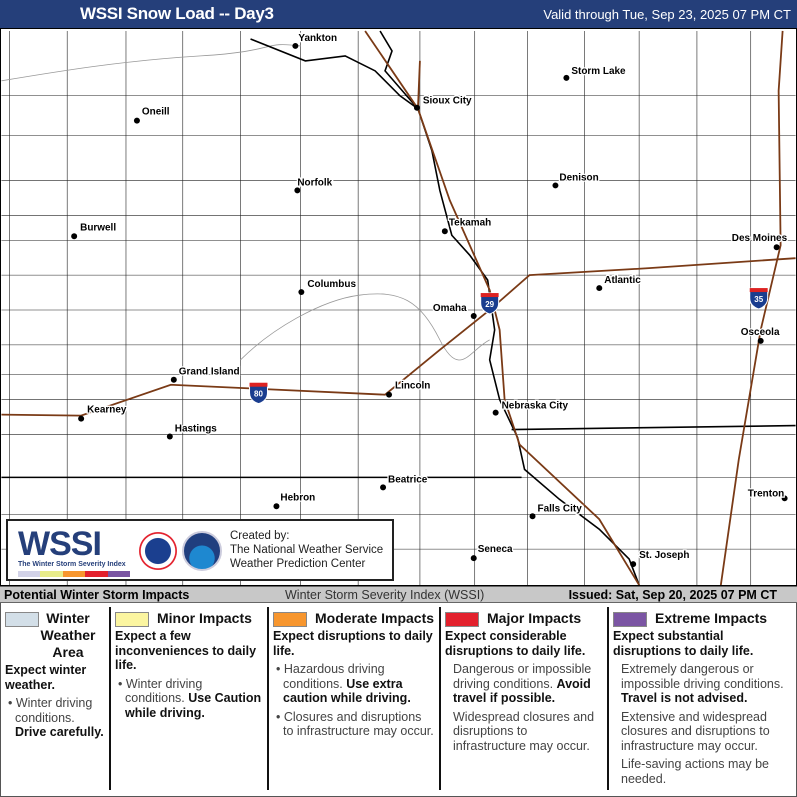 The width and height of the screenshot is (797, 797). Describe the element at coordinates (492, 552) in the screenshot. I see `city-seneca: Seneca` at that location.